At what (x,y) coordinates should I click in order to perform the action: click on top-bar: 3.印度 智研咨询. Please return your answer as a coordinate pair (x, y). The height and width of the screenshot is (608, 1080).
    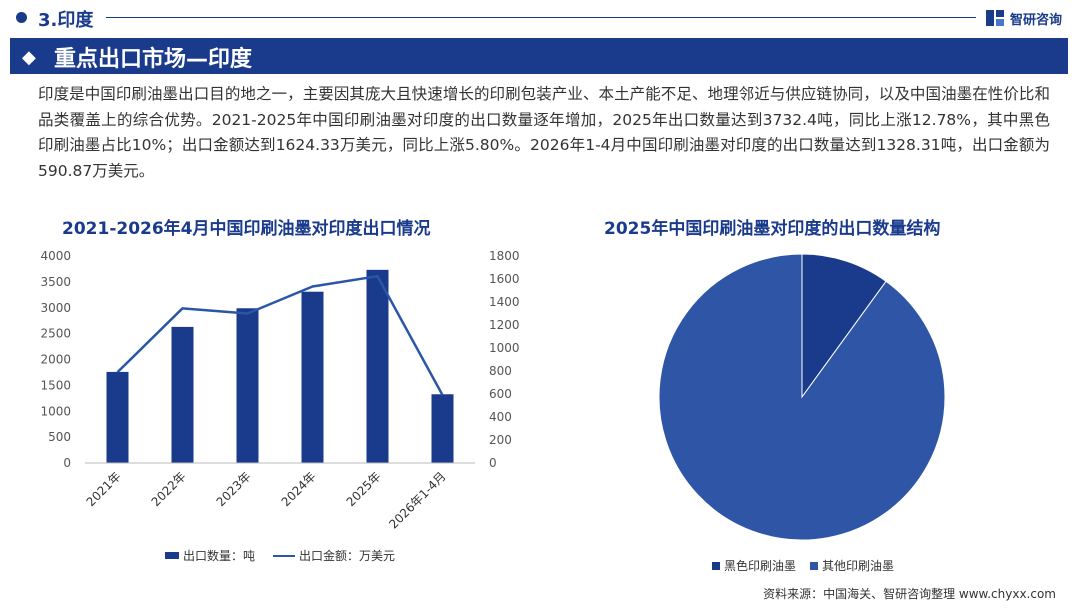
    Looking at the image, I should click on (540, 18).